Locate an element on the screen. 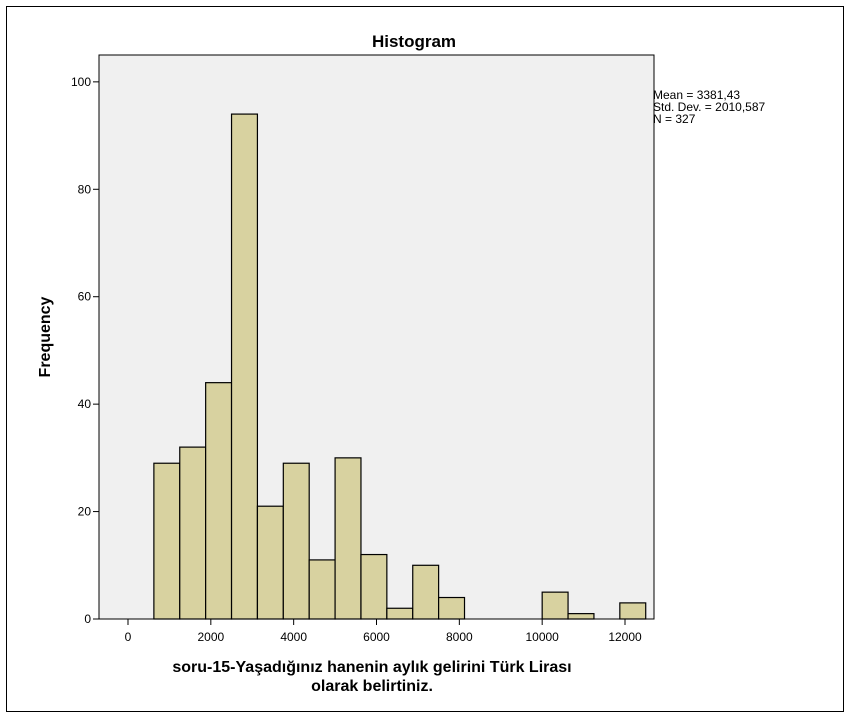  stat-mean: Mean = 3381,43 is located at coordinates (696, 95).